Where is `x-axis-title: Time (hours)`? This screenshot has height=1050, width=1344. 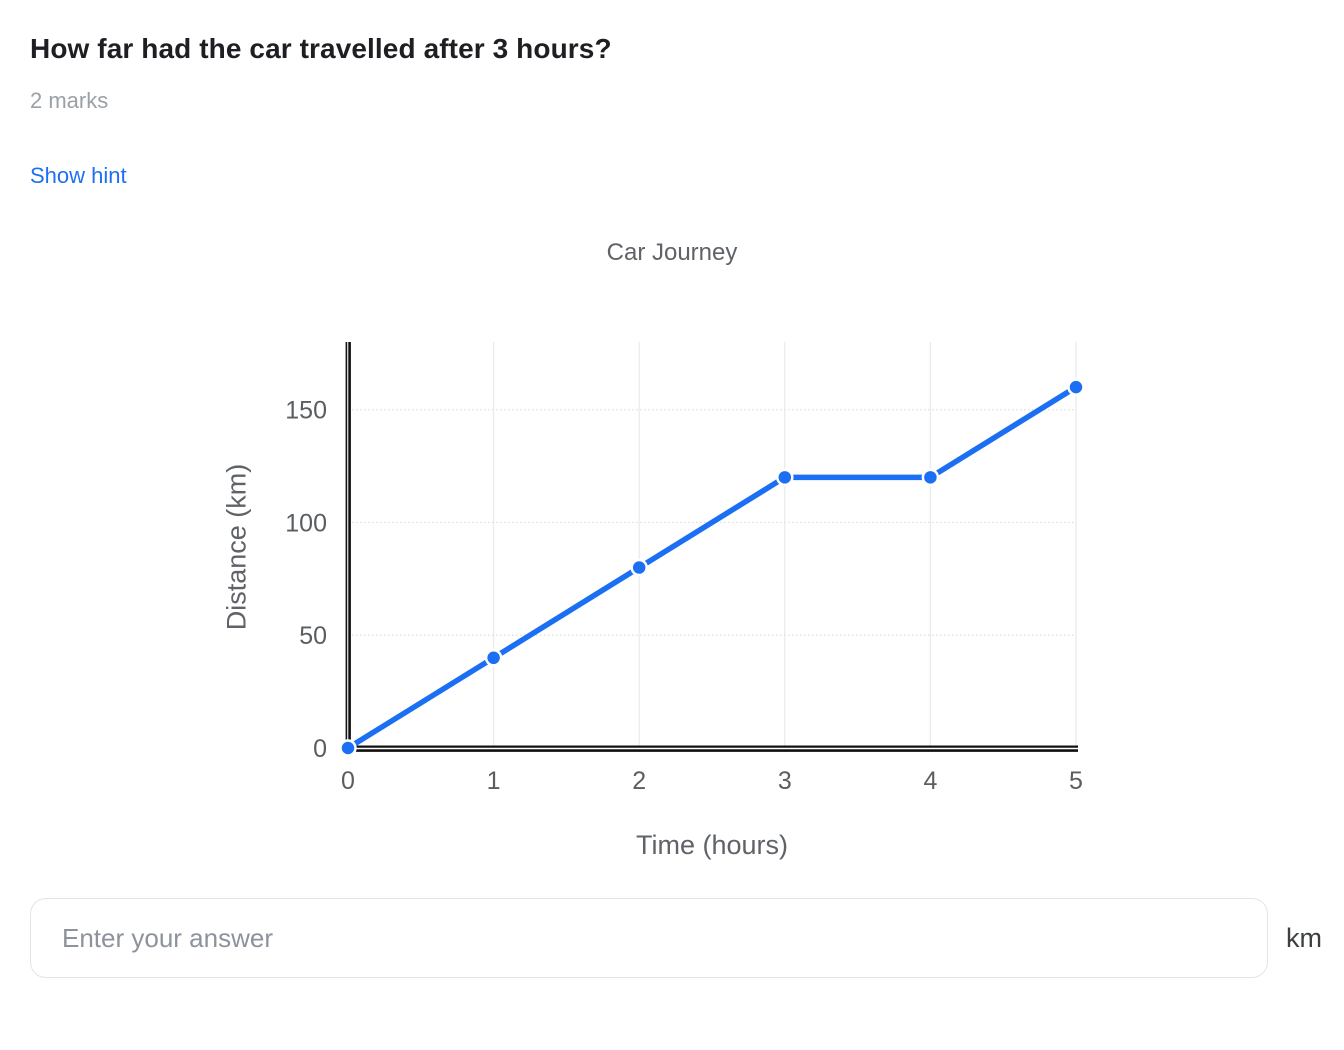 x-axis-title: Time (hours) is located at coordinates (712, 845).